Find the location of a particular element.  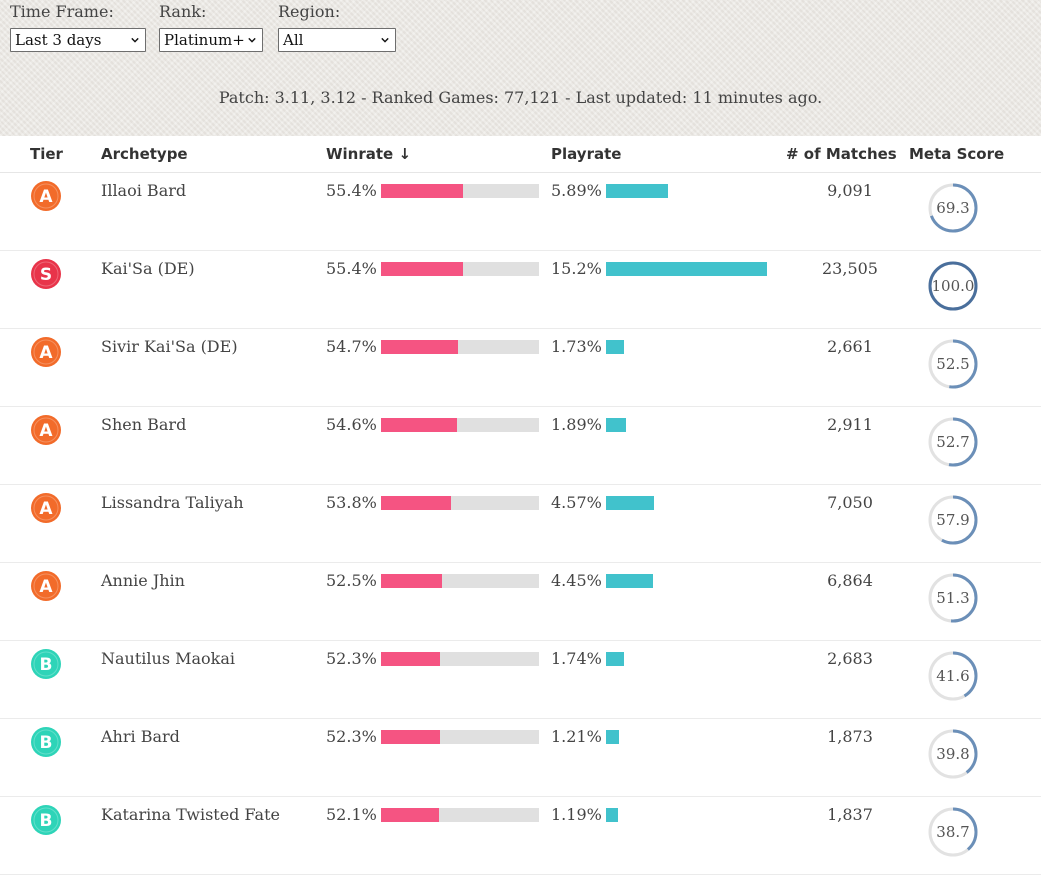

playrate-value: 5.89% is located at coordinates (576, 190).